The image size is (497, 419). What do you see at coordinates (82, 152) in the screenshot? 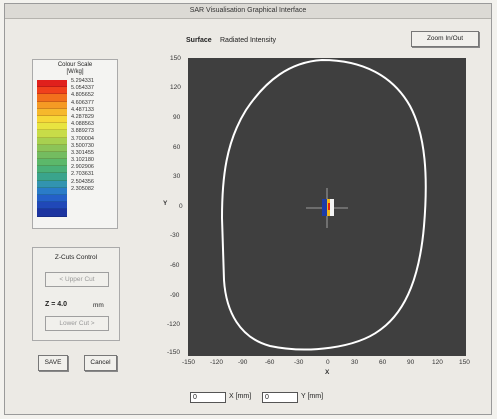
I see `color-scale-value: 3.301455` at bounding box center [82, 152].